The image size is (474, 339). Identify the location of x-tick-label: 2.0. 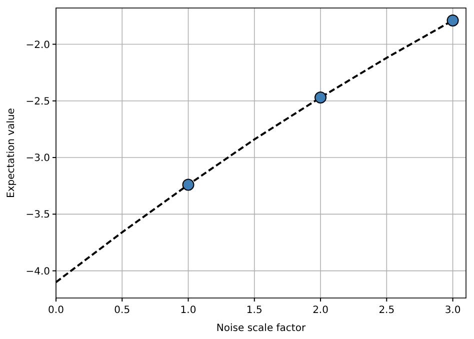
(320, 310).